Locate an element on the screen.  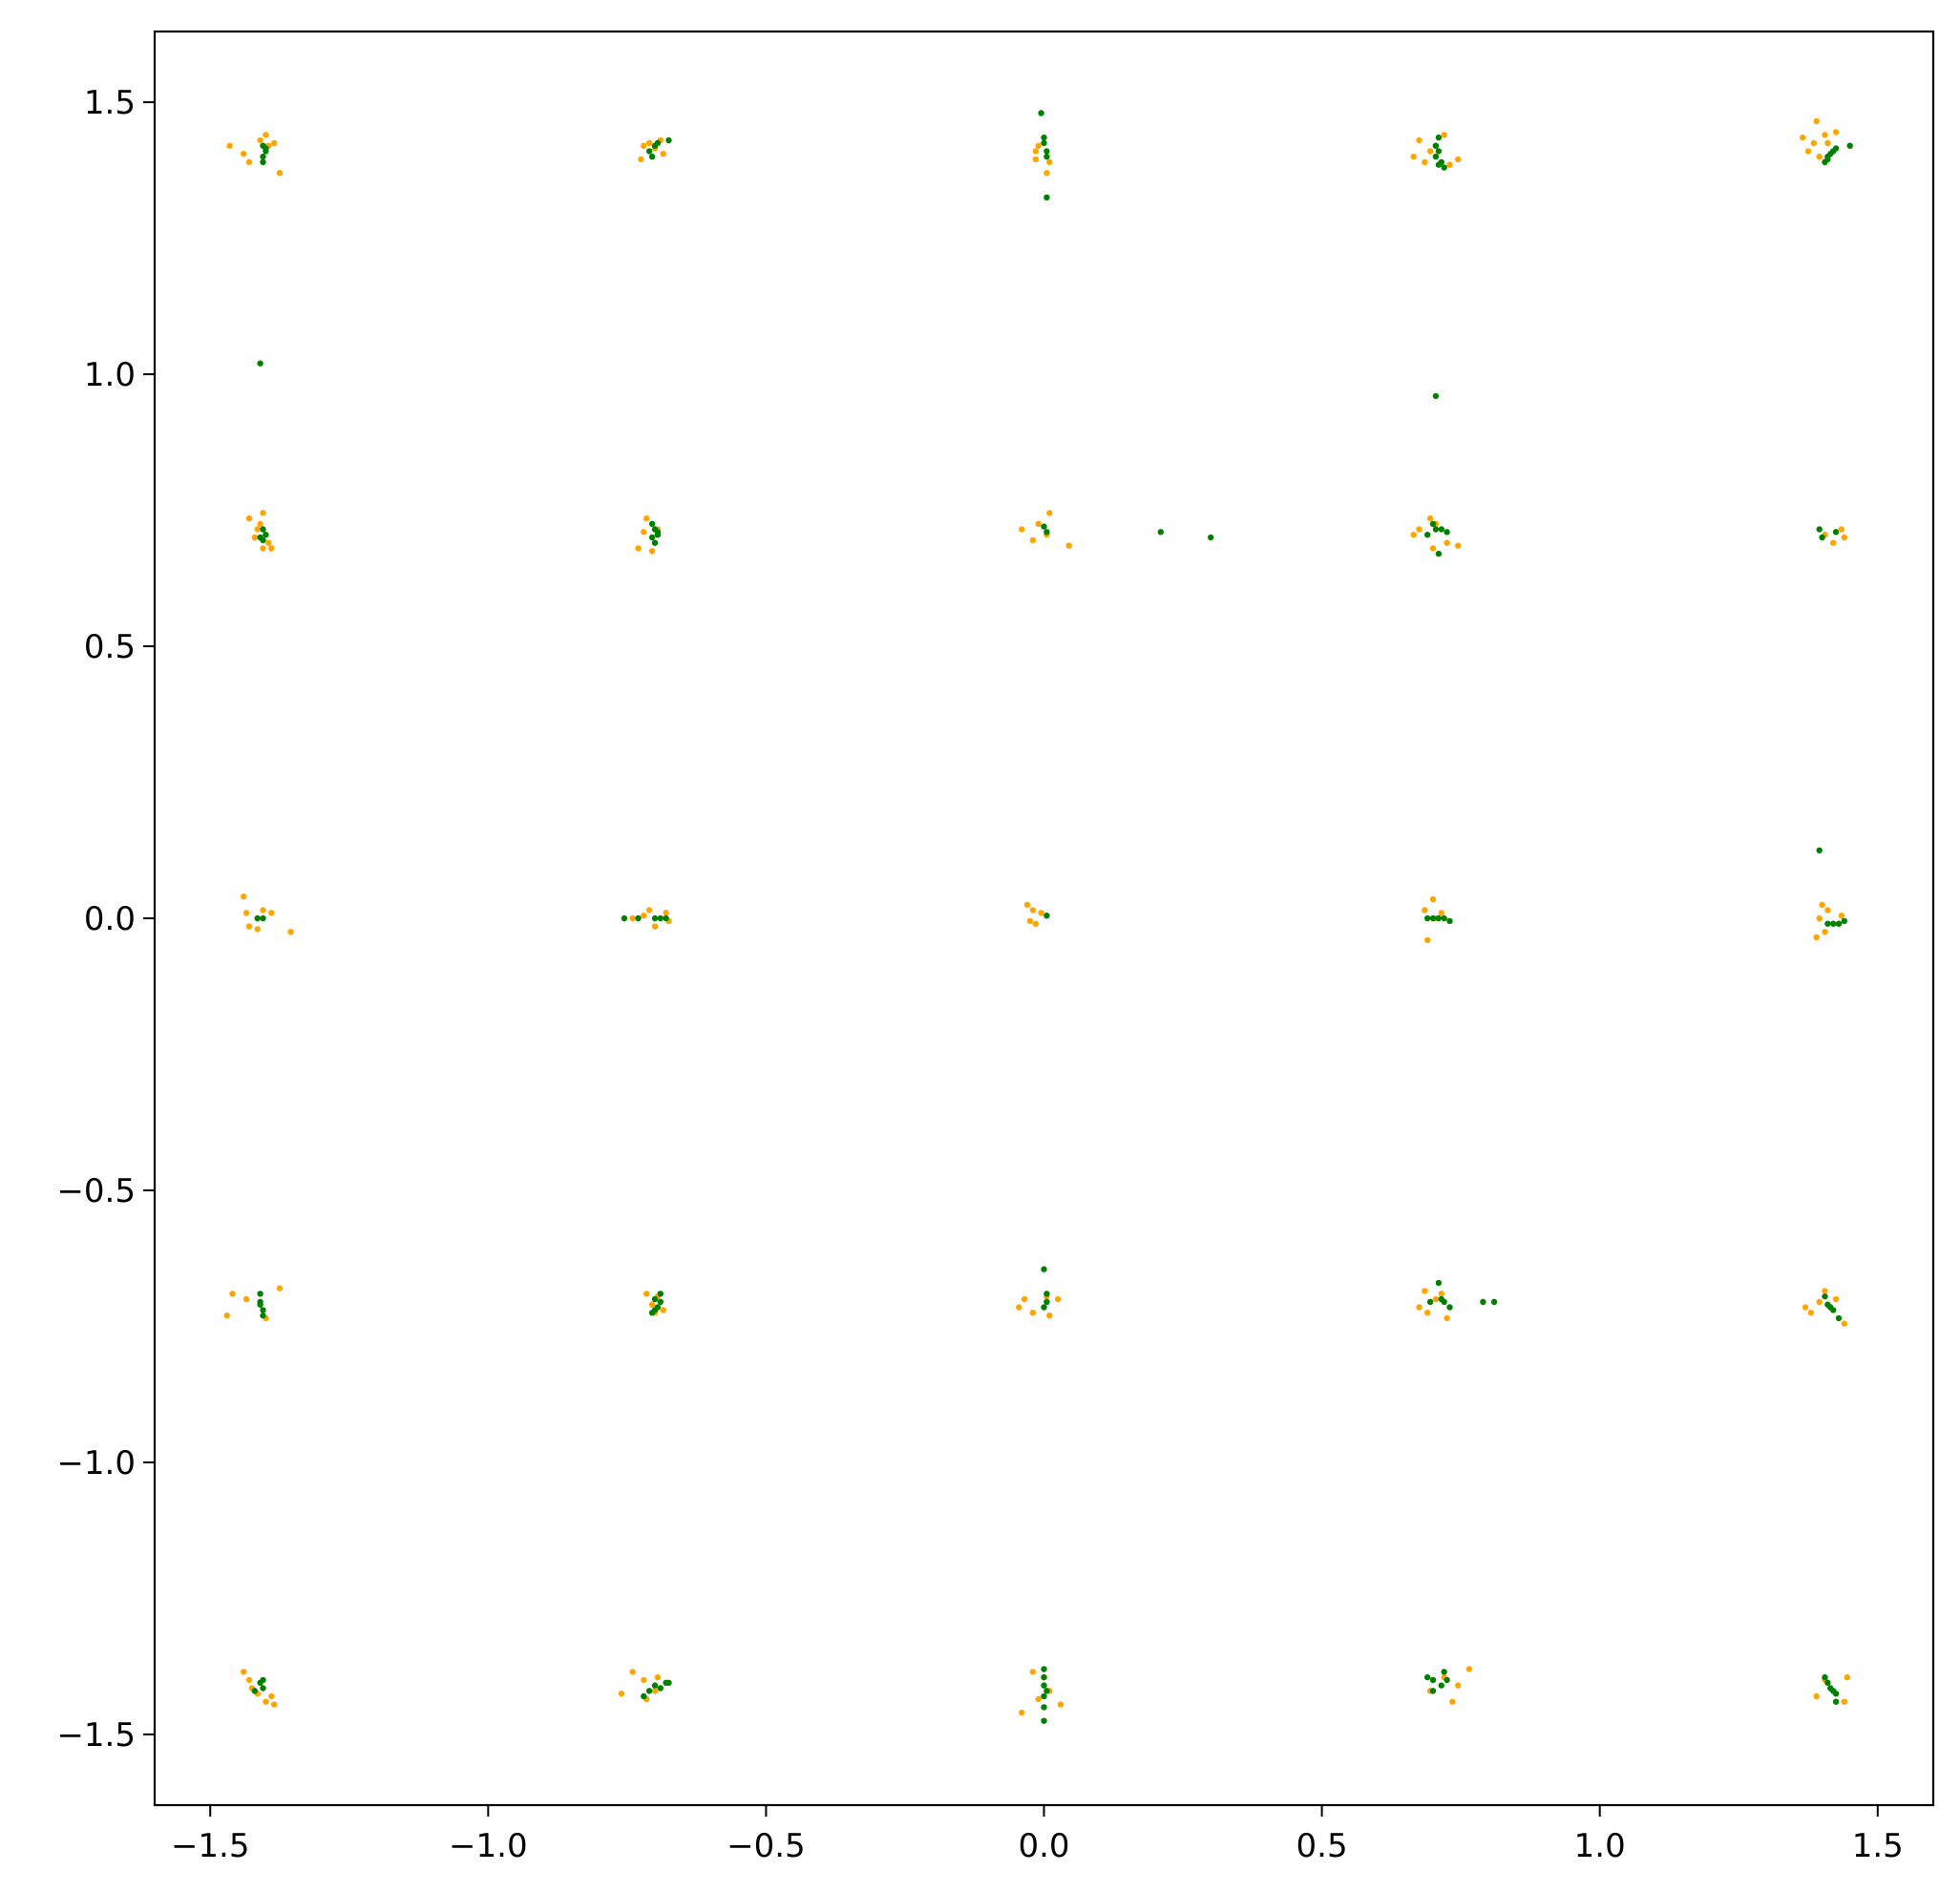
x-tick-label: −1.0 is located at coordinates (488, 1846).